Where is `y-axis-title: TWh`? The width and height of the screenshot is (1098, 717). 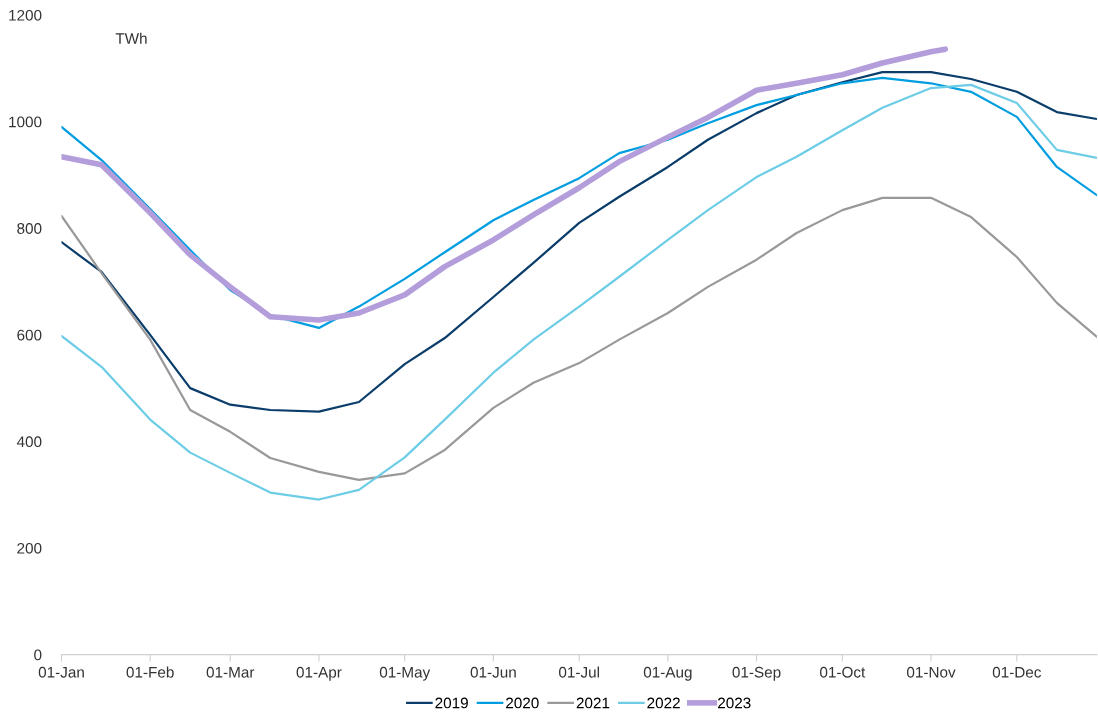 y-axis-title: TWh is located at coordinates (131, 38).